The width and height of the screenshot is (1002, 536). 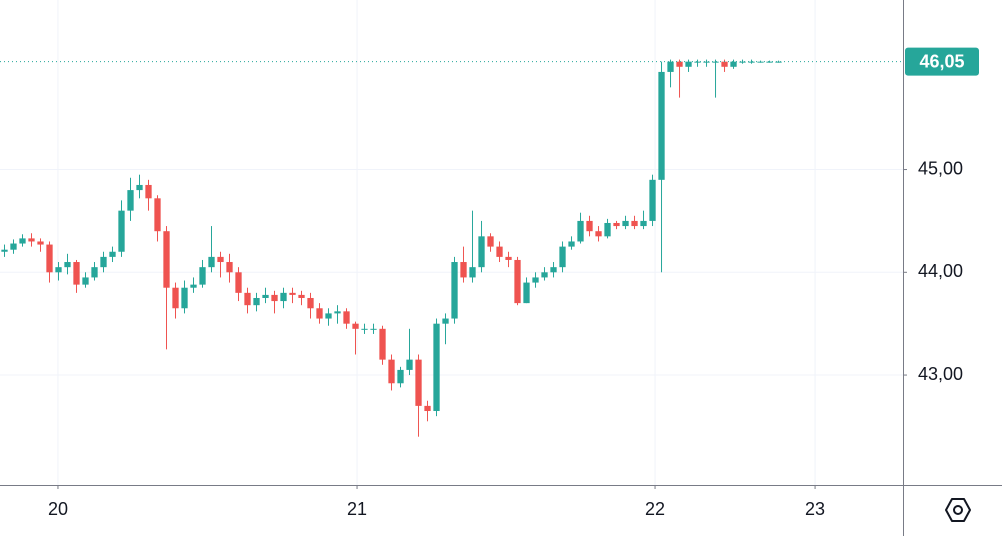 What do you see at coordinates (58, 509) in the screenshot?
I see `x-tick-label: 20` at bounding box center [58, 509].